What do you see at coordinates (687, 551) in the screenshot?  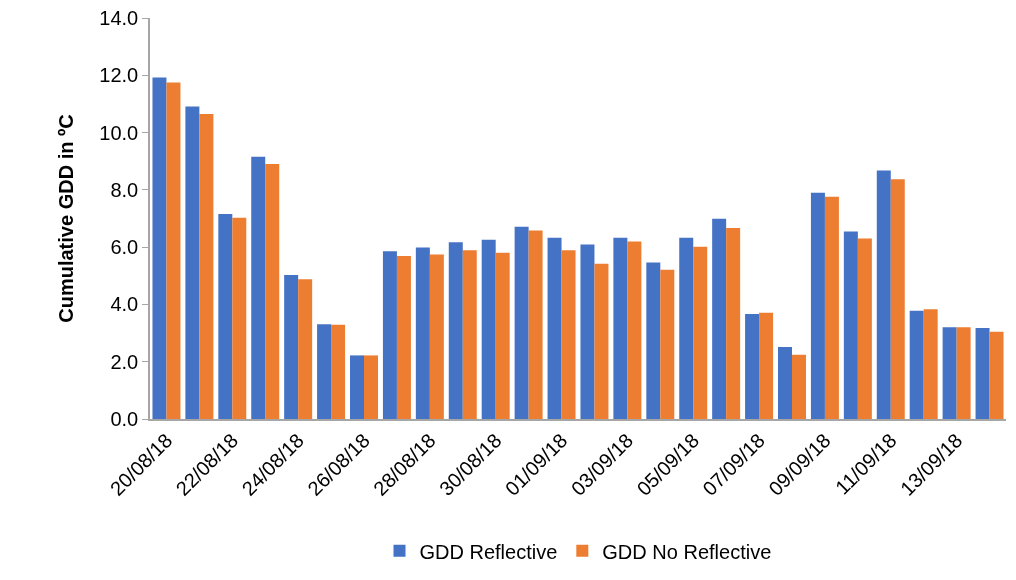 I see `legend-label: GDD No Reflective` at bounding box center [687, 551].